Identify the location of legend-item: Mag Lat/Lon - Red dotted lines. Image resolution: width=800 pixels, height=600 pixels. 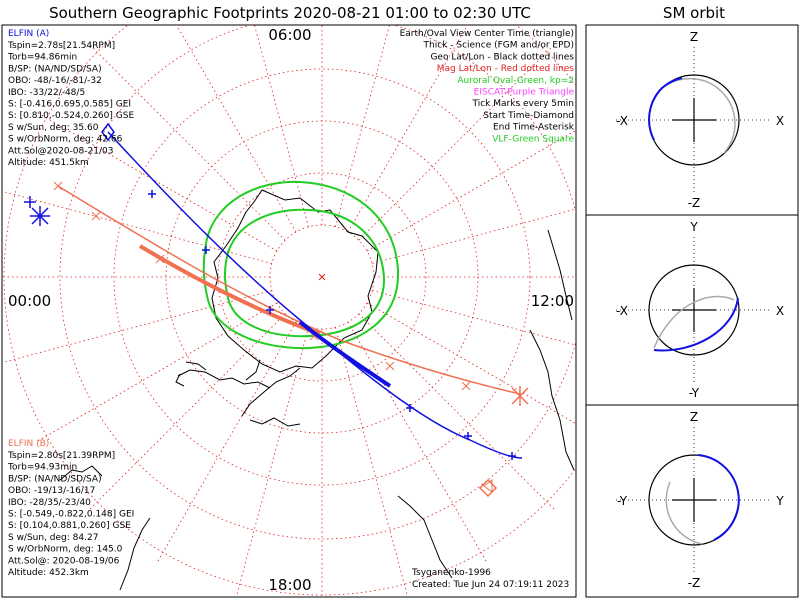
(506, 69).